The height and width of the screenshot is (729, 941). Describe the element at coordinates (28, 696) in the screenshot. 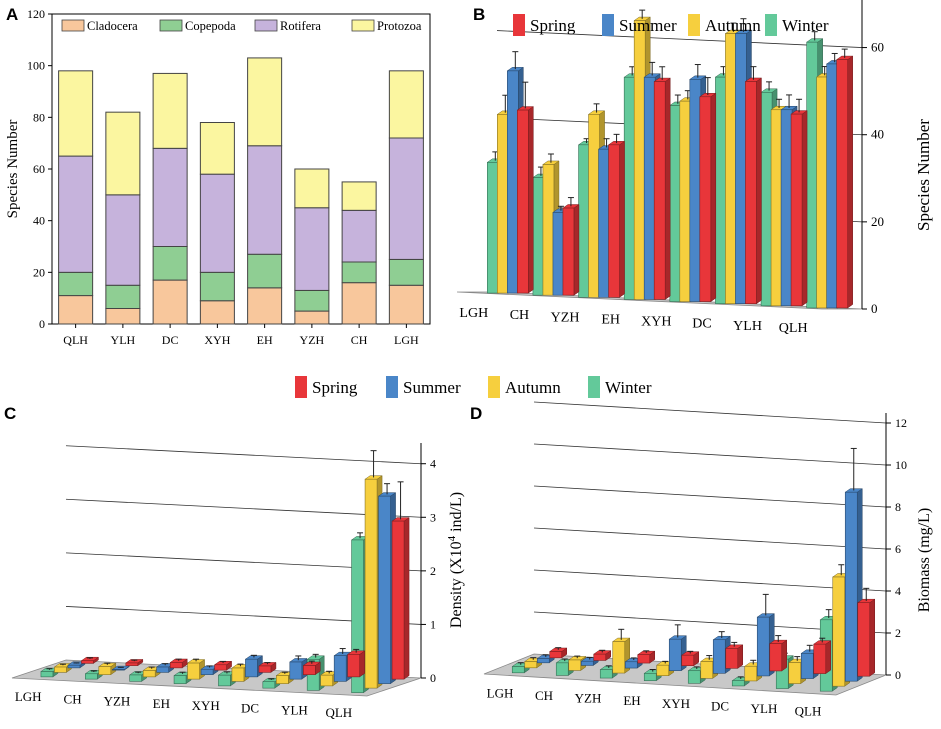

I see `c-xtick-label: LGH` at that location.